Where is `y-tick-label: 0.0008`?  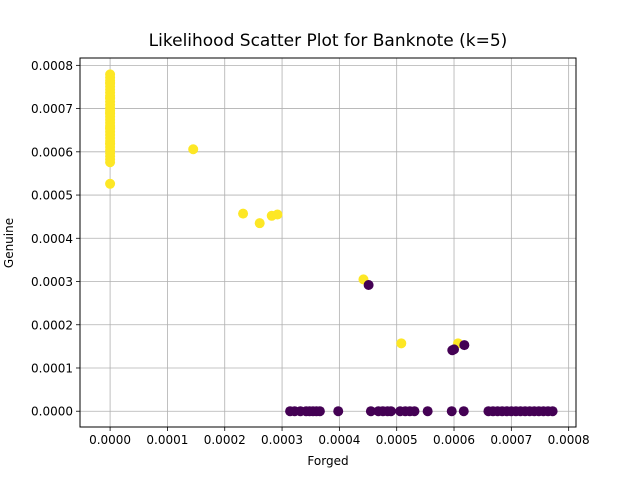 y-tick-label: 0.0008 is located at coordinates (52, 66).